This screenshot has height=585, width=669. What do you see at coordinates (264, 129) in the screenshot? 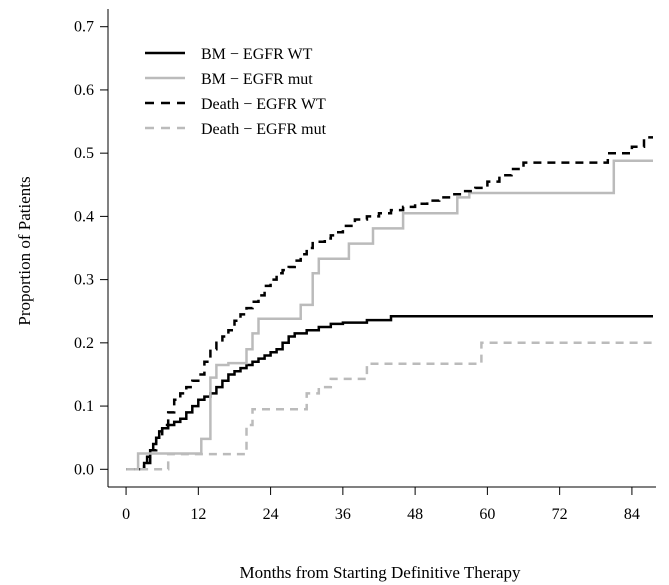
I see `legend-label-3: Death − EGFR mut` at bounding box center [264, 129].